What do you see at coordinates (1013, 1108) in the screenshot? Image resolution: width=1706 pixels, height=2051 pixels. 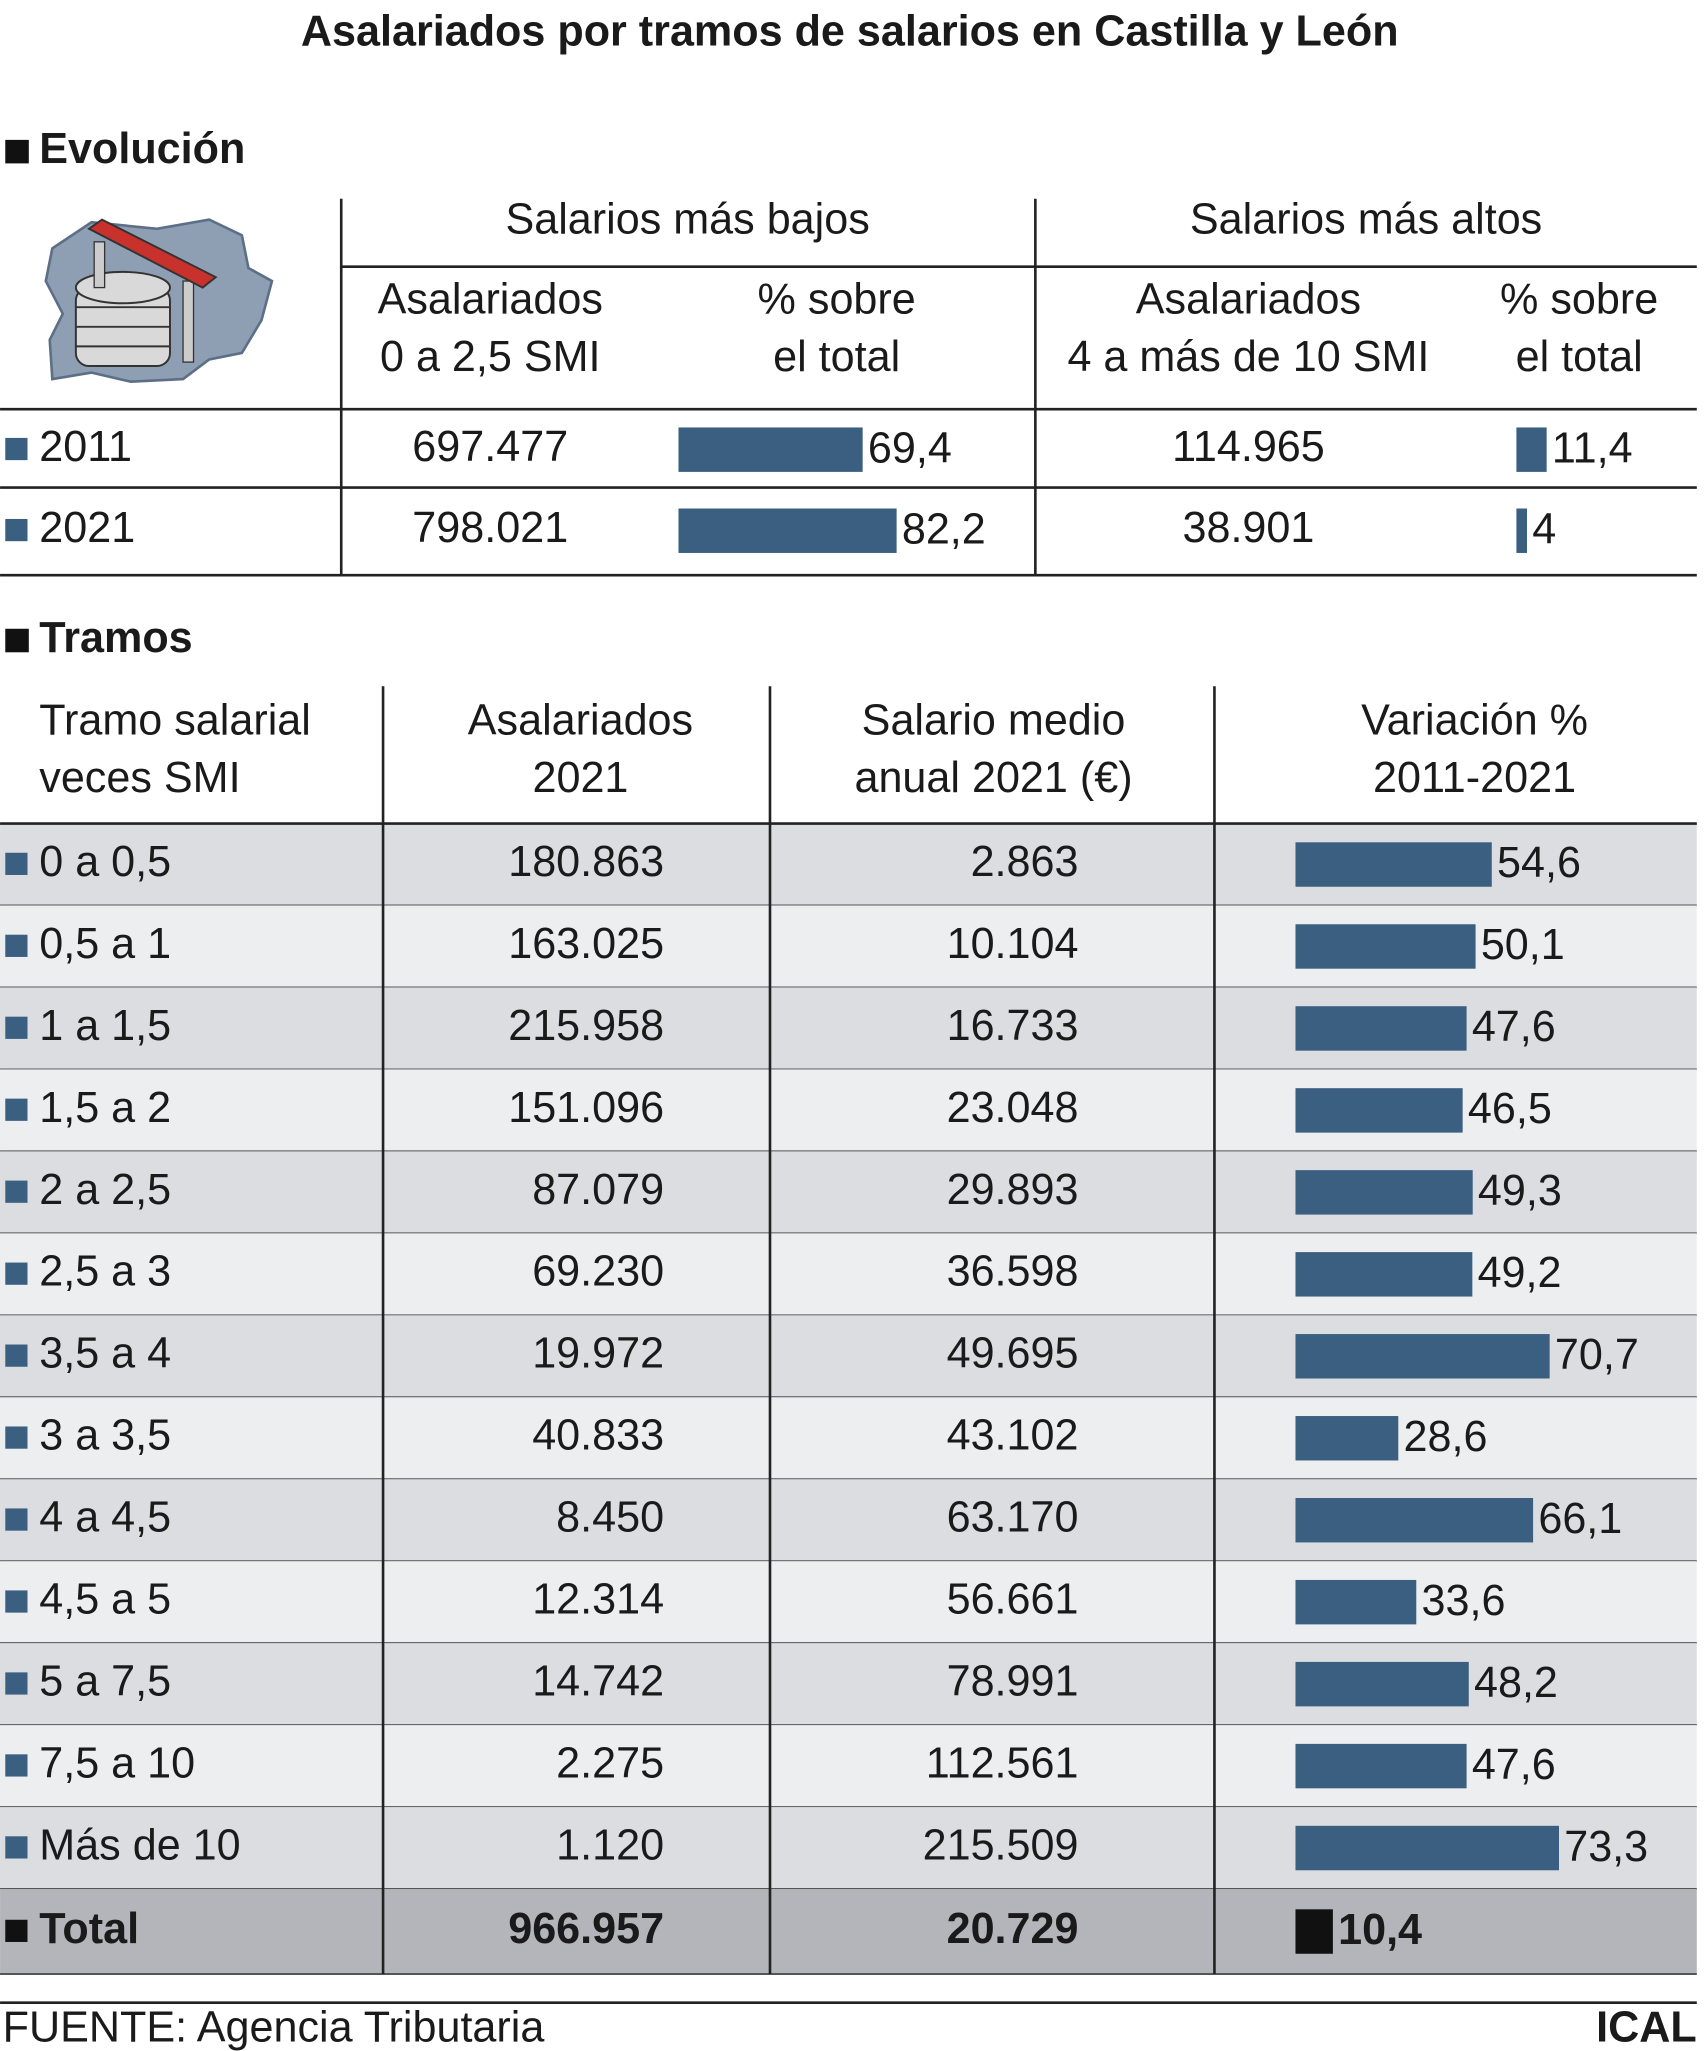 I see `cell: 23.048` at bounding box center [1013, 1108].